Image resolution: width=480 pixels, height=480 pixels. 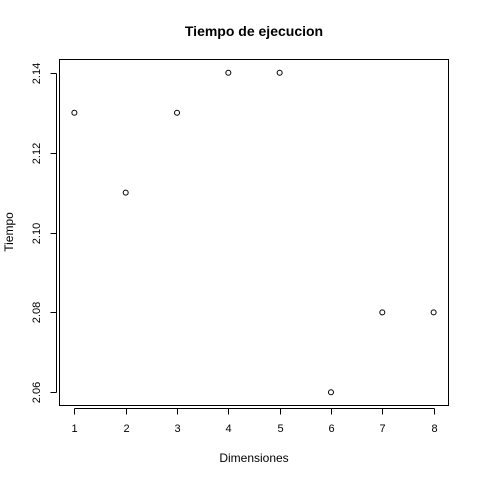 I want to click on x-tick-label: 6, so click(x=331, y=429).